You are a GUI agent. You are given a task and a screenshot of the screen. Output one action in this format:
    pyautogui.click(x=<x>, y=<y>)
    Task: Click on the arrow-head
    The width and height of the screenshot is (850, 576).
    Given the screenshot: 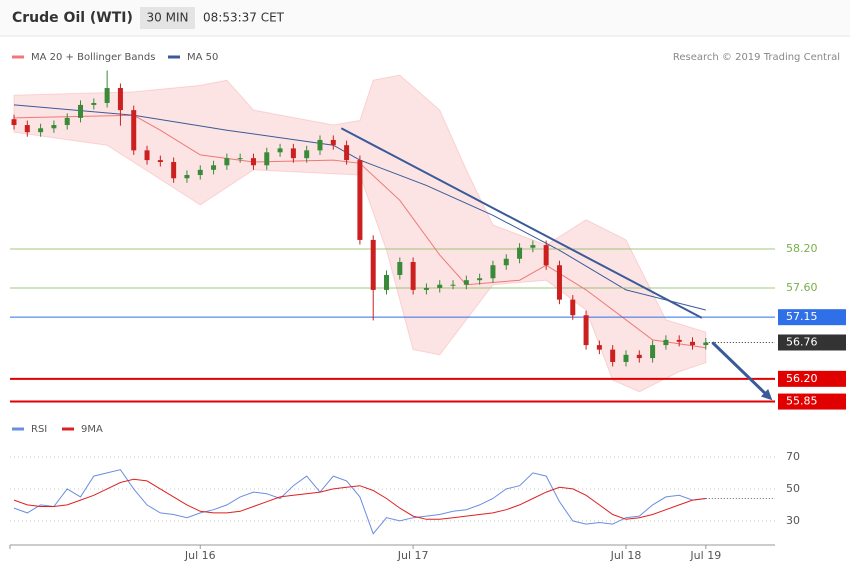 What is the action you would take?
    pyautogui.click(x=766, y=395)
    